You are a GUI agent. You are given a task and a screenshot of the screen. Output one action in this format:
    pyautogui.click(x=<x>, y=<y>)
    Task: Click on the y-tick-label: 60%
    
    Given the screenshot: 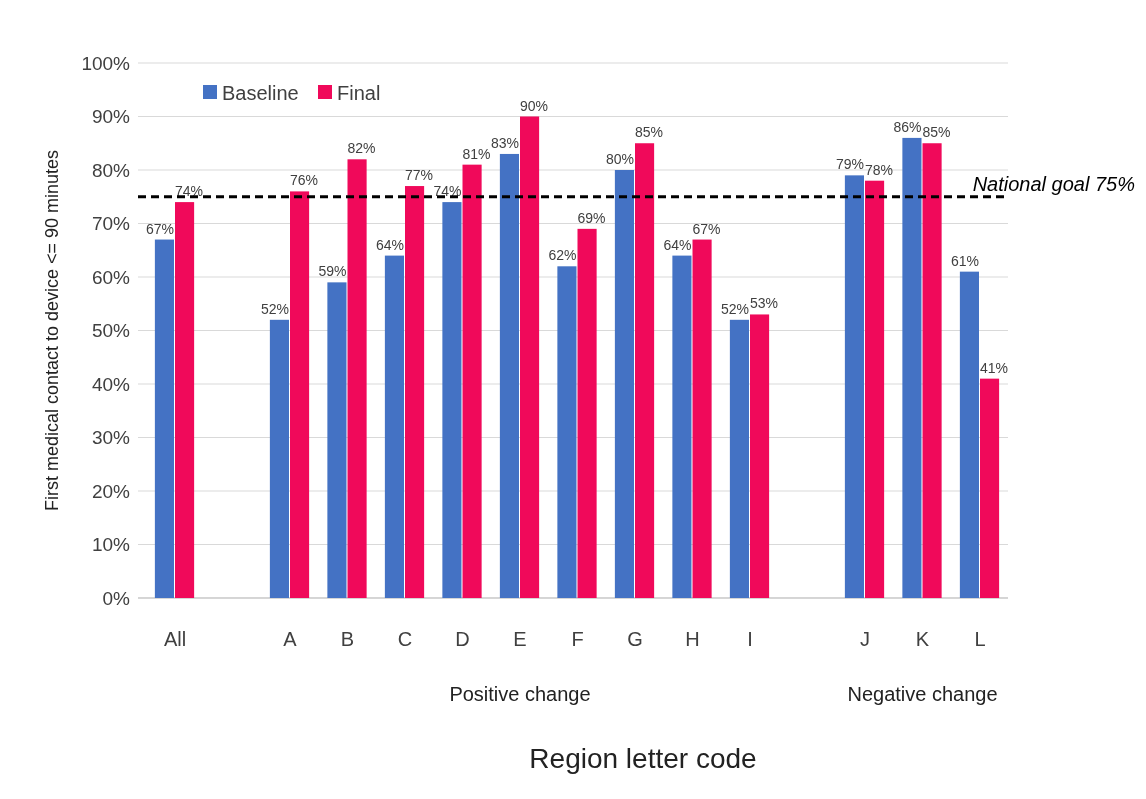 What is the action you would take?
    pyautogui.click(x=111, y=277)
    